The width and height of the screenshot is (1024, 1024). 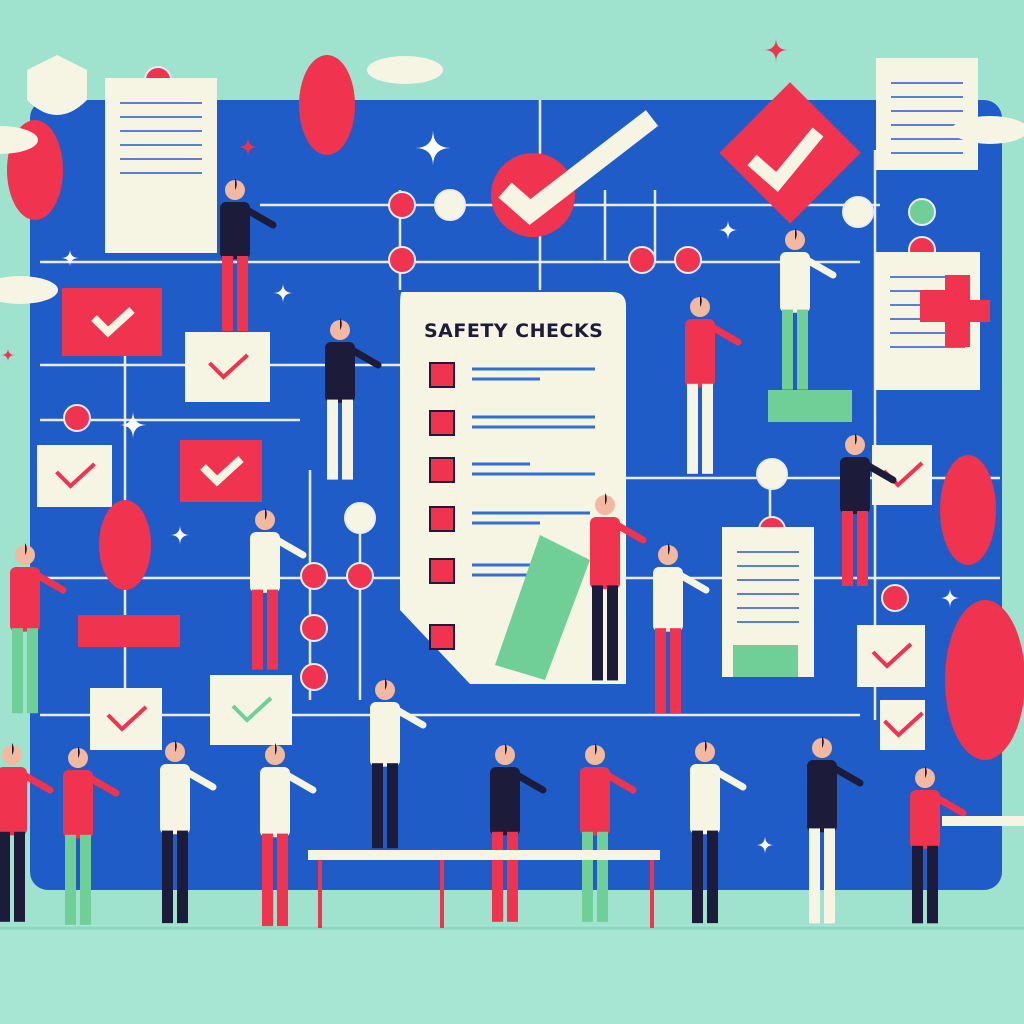 I want to click on green-block, so click(x=765, y=661).